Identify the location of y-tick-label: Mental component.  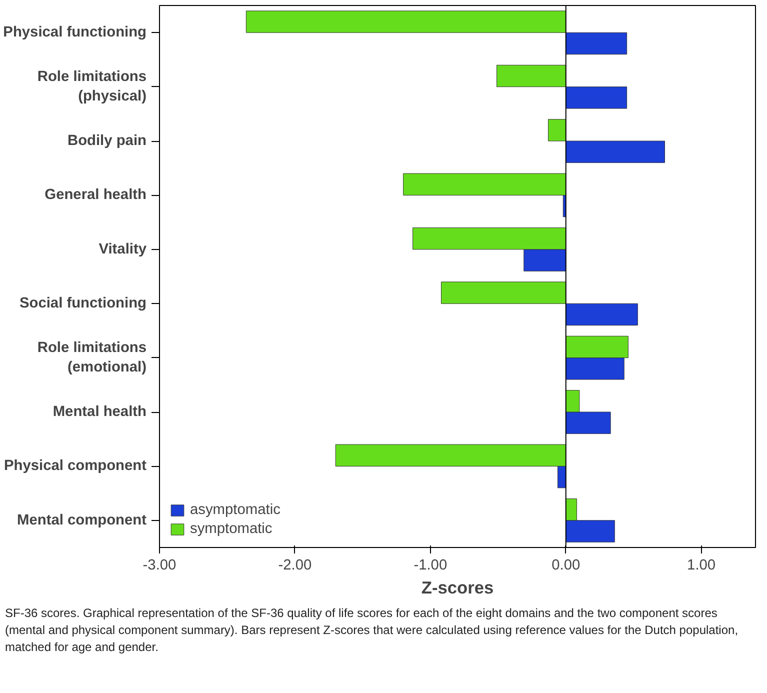
(82, 520).